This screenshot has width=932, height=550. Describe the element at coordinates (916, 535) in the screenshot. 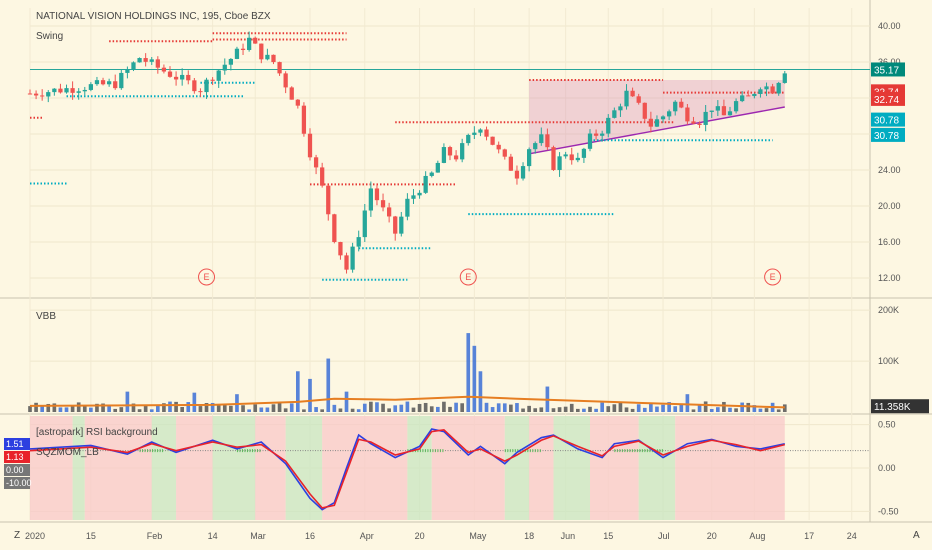

I see `auto-scale-icon: A` at that location.